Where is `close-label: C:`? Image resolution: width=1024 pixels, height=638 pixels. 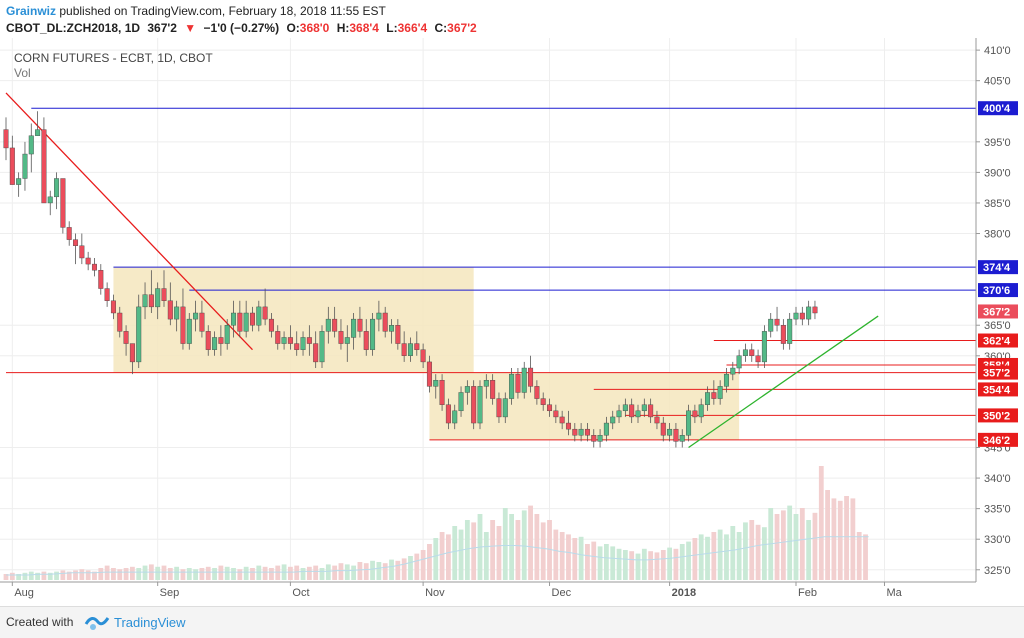
close-label: C: is located at coordinates (441, 28).